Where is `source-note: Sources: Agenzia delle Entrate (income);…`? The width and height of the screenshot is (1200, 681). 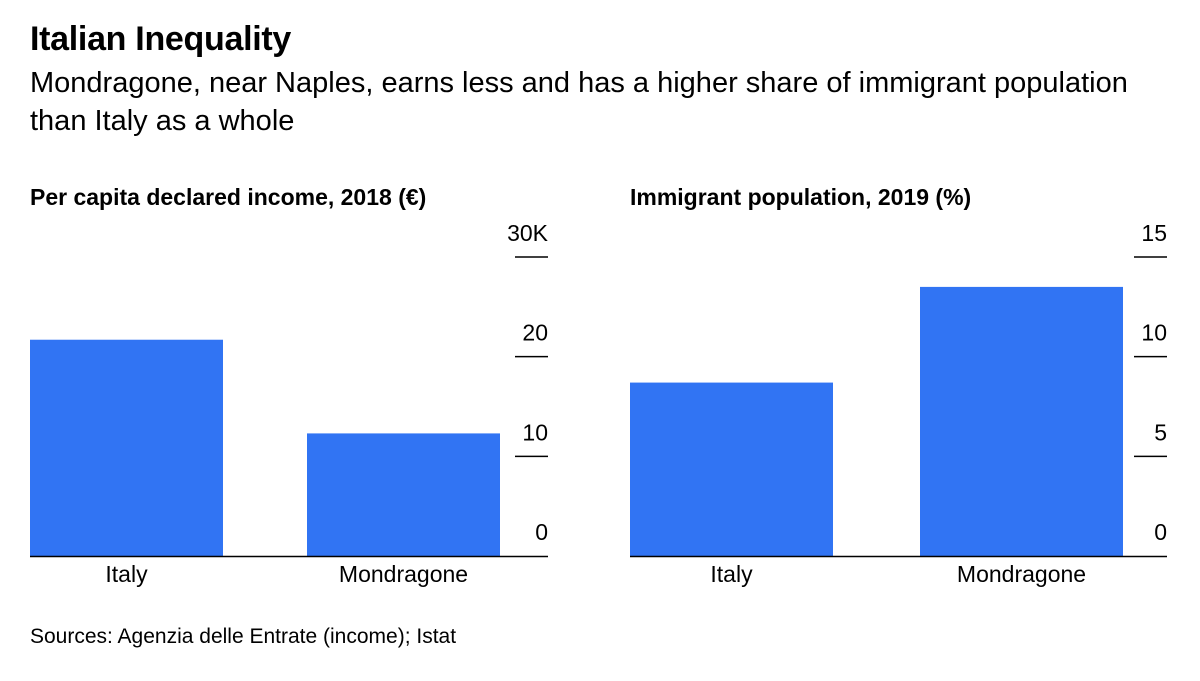 source-note: Sources: Agenzia delle Entrate (income);… is located at coordinates (243, 636).